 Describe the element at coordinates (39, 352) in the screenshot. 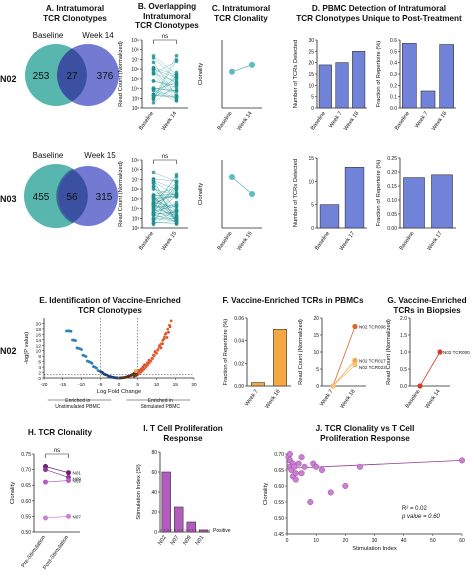

I see `chart-e-ytick-label-5: 10` at that location.